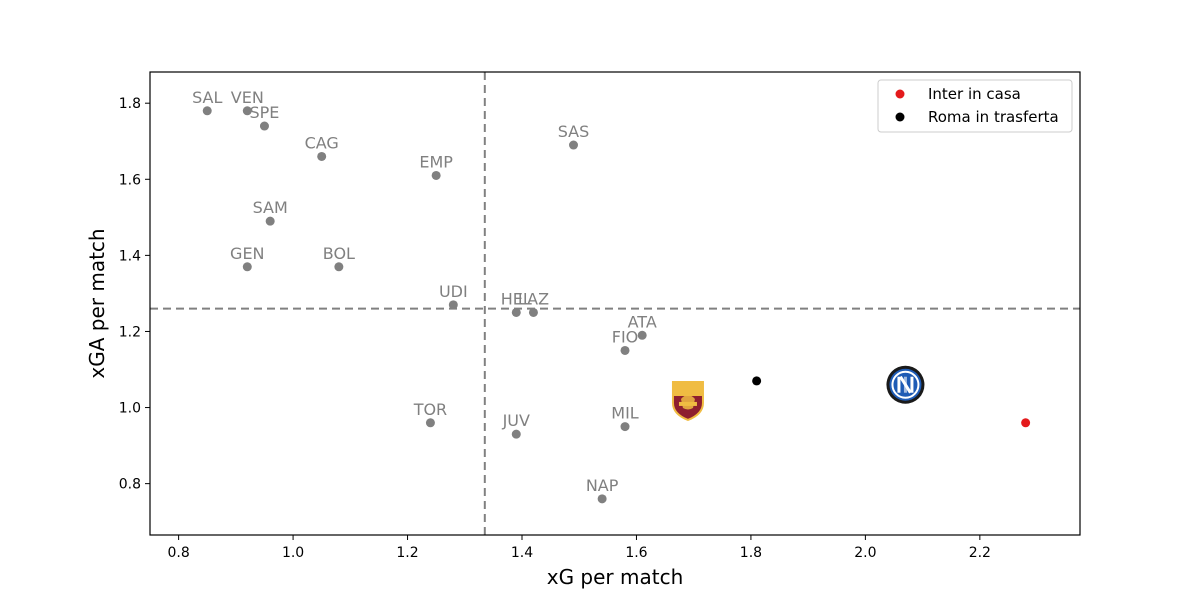 The height and width of the screenshot is (601, 1200). What do you see at coordinates (865, 553) in the screenshot?
I see `x-tick-label: 2.0` at bounding box center [865, 553].